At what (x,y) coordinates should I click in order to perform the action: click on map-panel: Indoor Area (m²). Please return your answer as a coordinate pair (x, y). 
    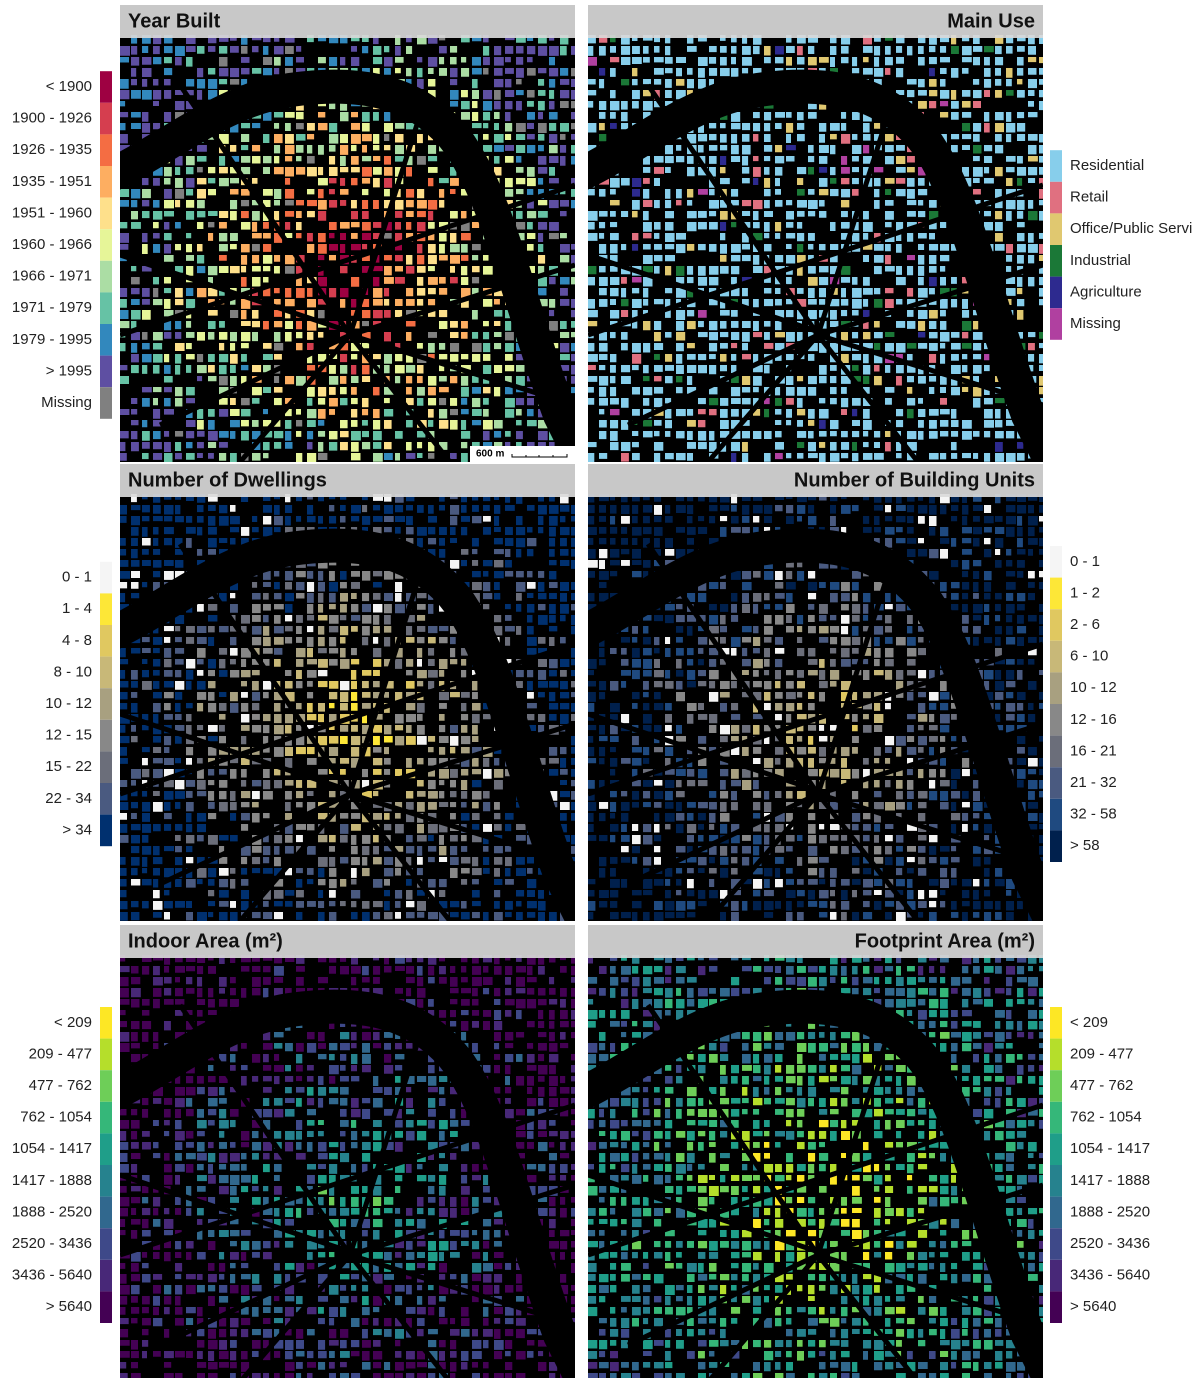
    Looking at the image, I should click on (347, 1151).